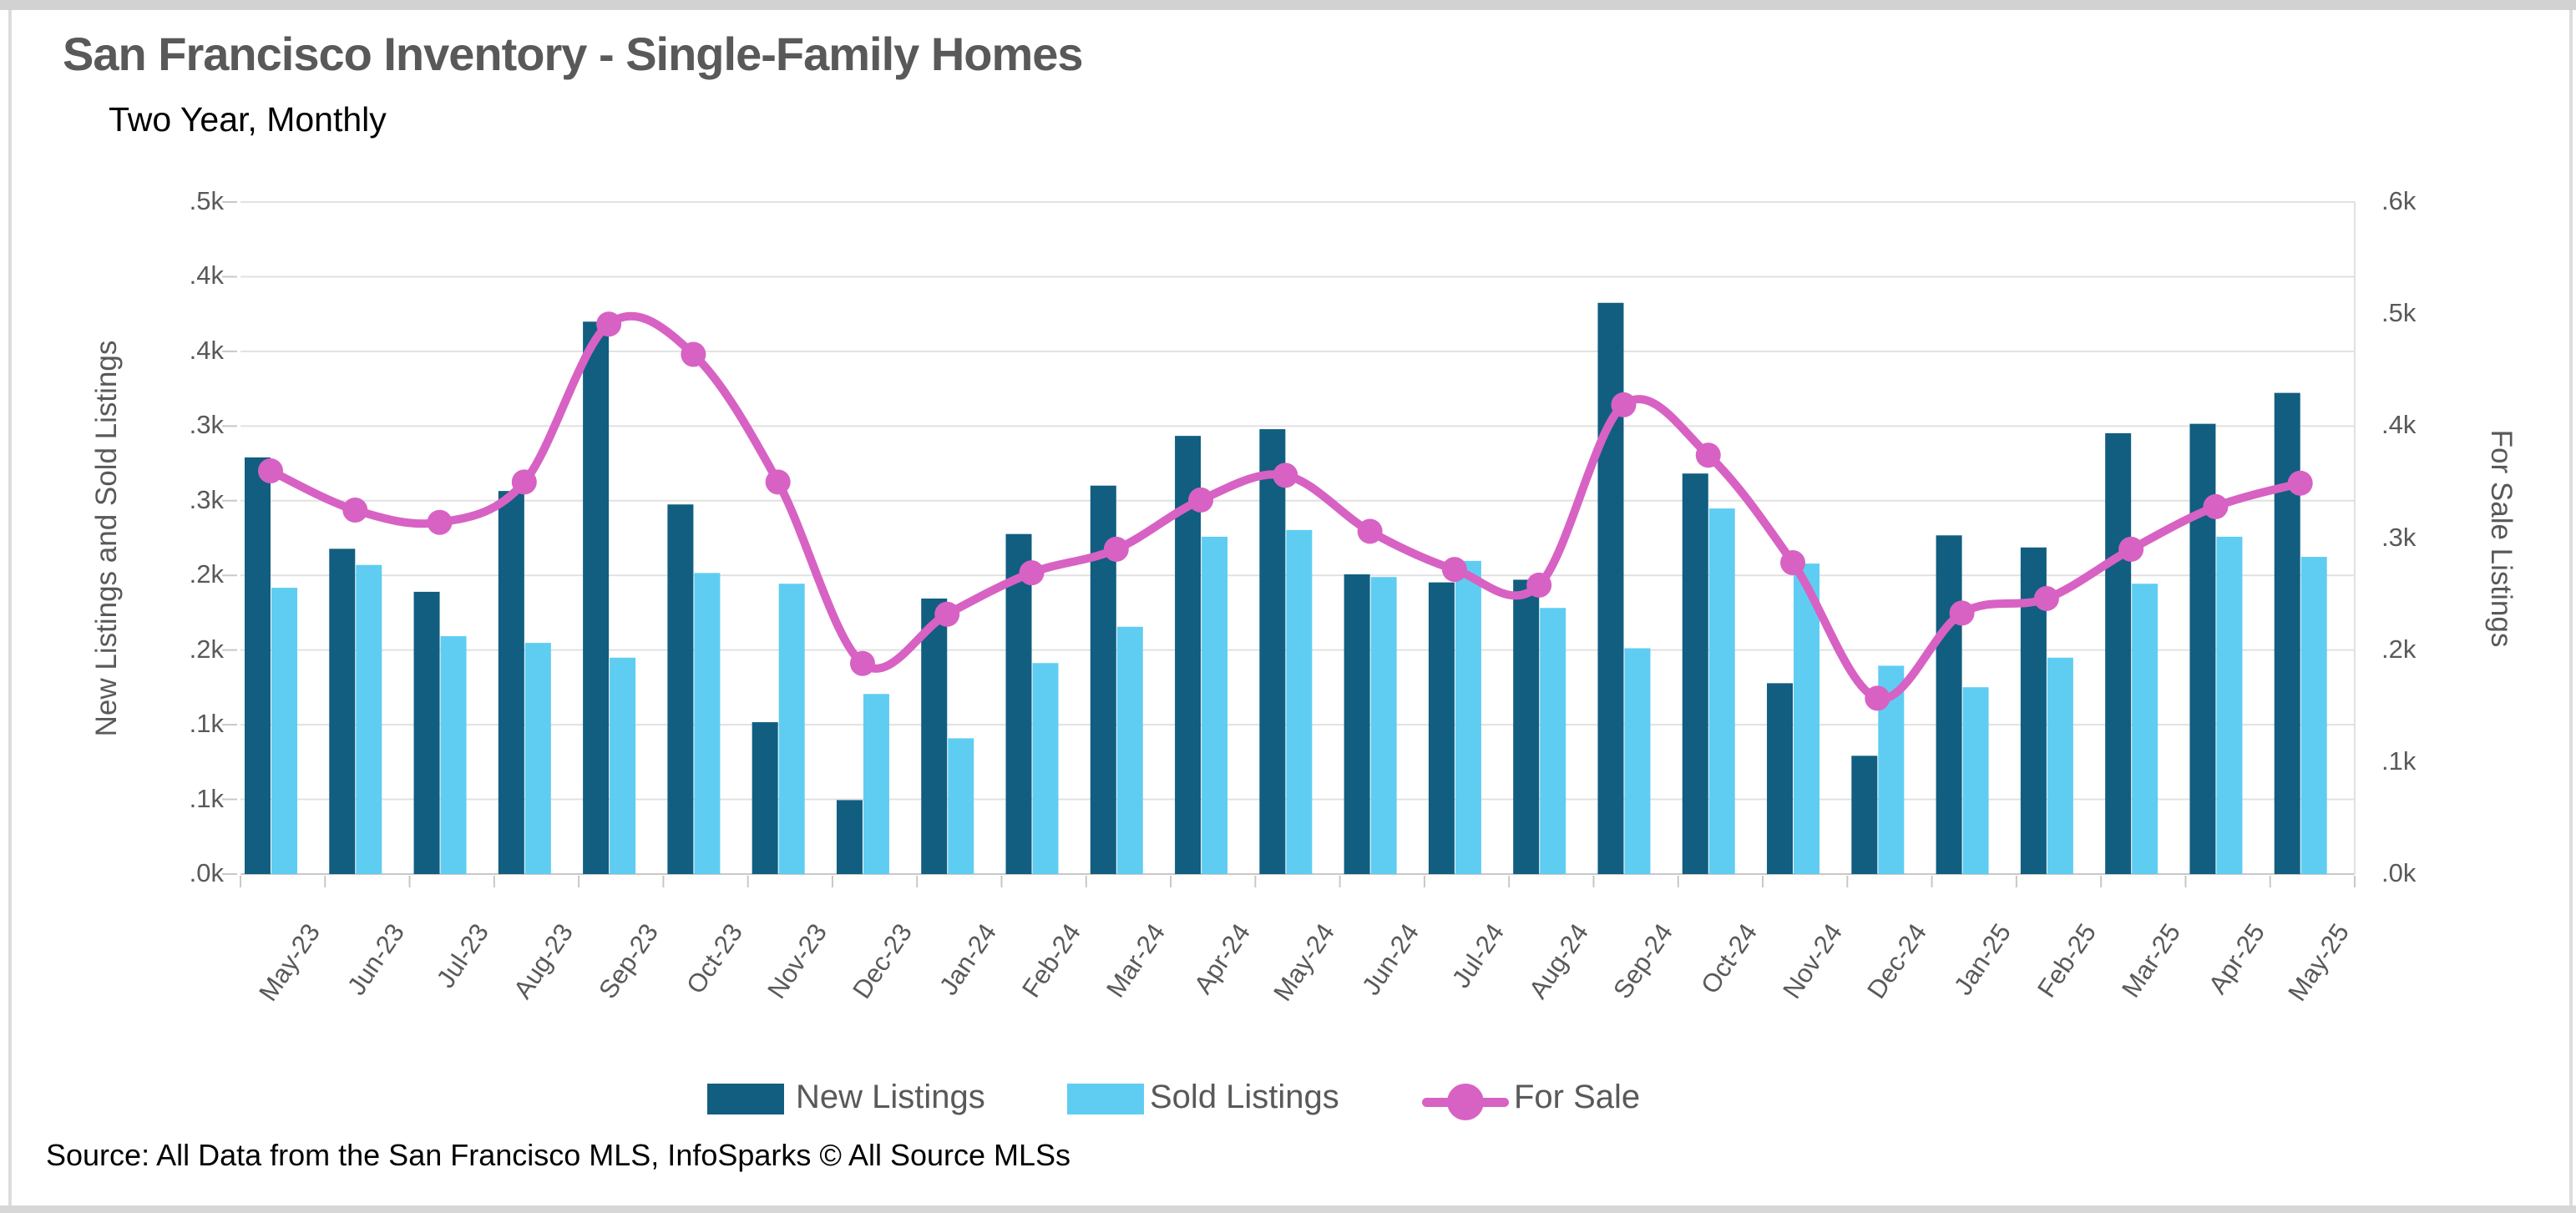  What do you see at coordinates (1244, 1097) in the screenshot?
I see `legend-label: Sold Listings` at bounding box center [1244, 1097].